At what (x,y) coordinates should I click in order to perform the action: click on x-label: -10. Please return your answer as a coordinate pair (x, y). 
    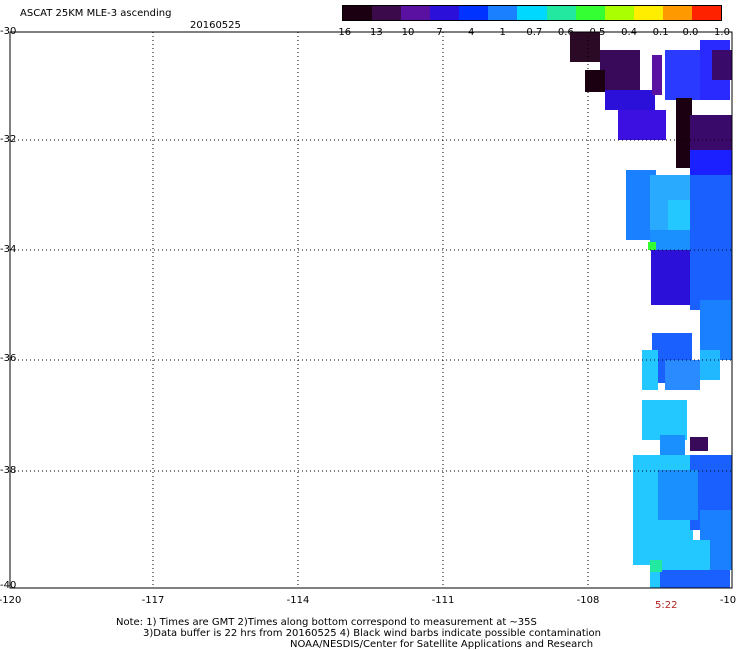
    Looking at the image, I should click on (728, 600).